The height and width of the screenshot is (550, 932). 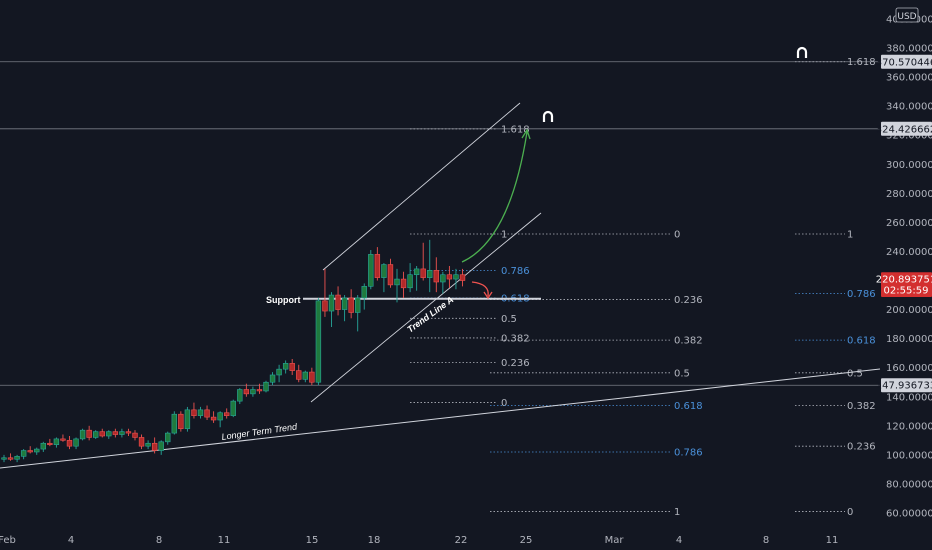 I want to click on channel-upper-line, so click(x=421, y=186).